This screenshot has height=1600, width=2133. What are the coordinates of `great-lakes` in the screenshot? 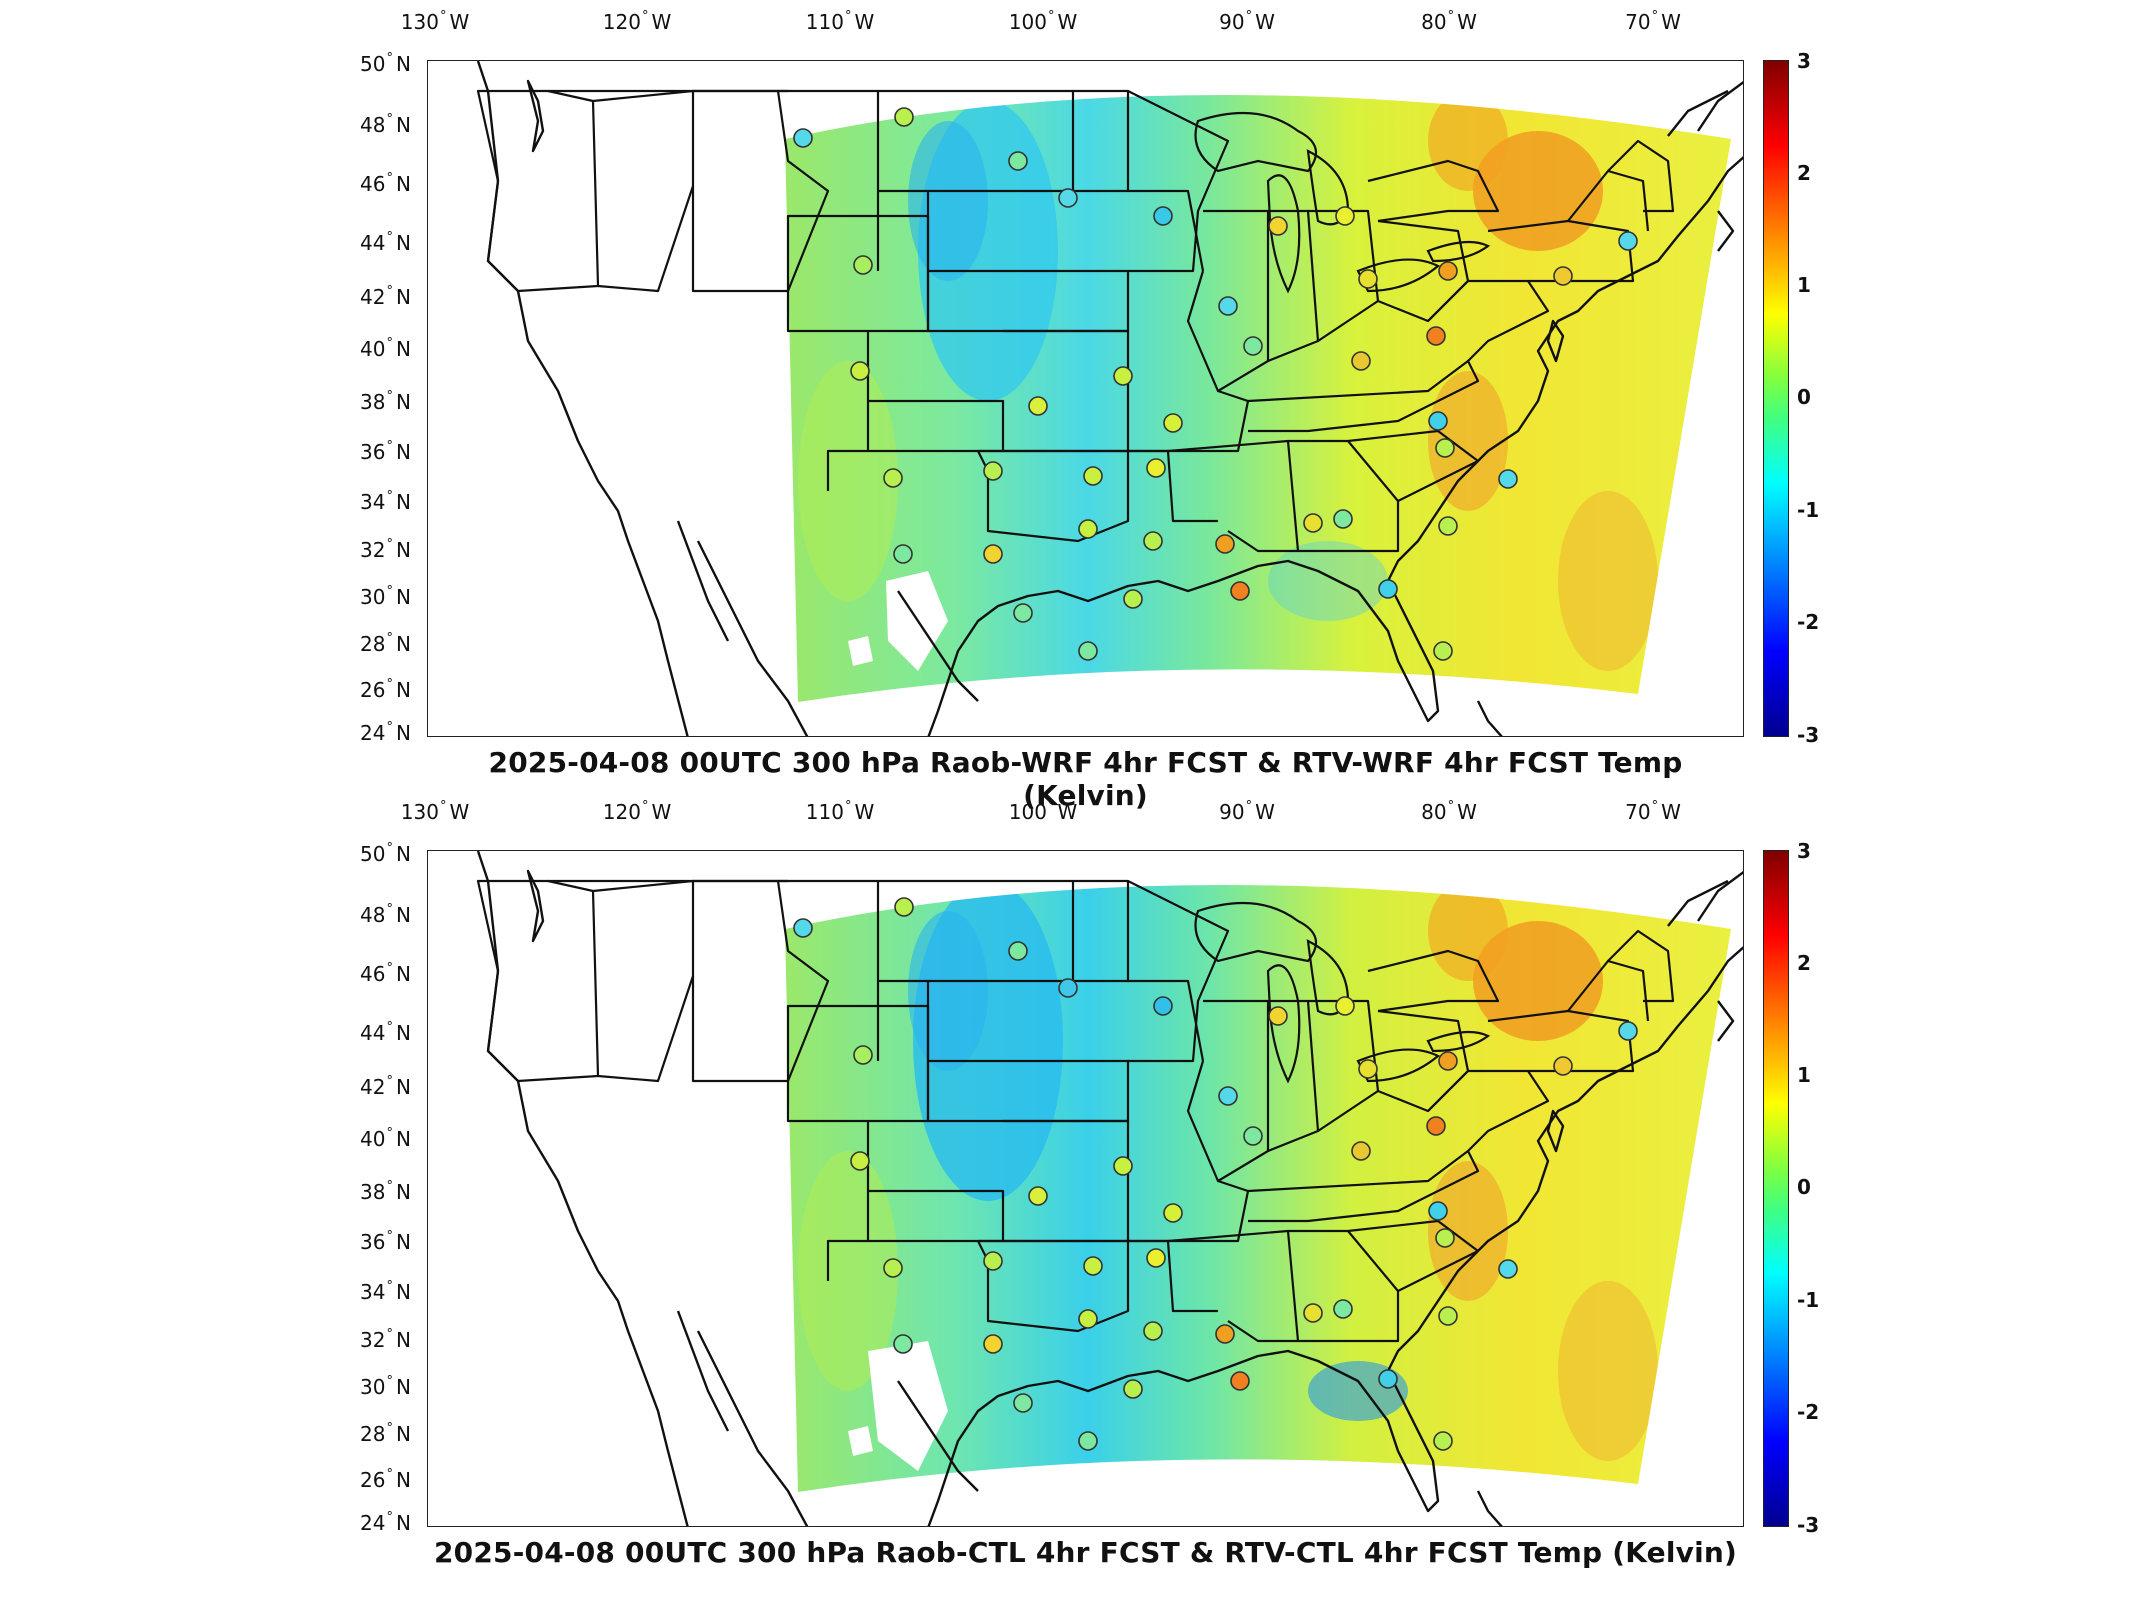 It's located at (1342, 202).